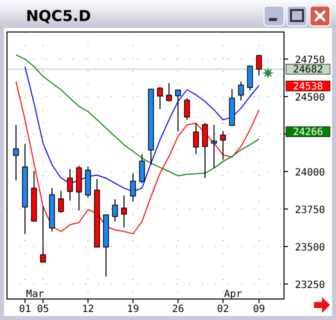 Image resolution: width=336 pixels, height=320 pixels. Describe the element at coordinates (133, 309) in the screenshot. I see `x-tick-label: 19` at that location.